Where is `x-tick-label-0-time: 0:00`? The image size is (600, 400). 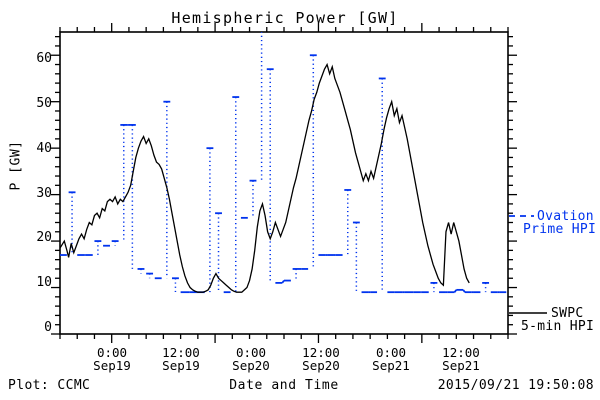
x-tick-label-0-time: 0:00 is located at coordinates (112, 352).